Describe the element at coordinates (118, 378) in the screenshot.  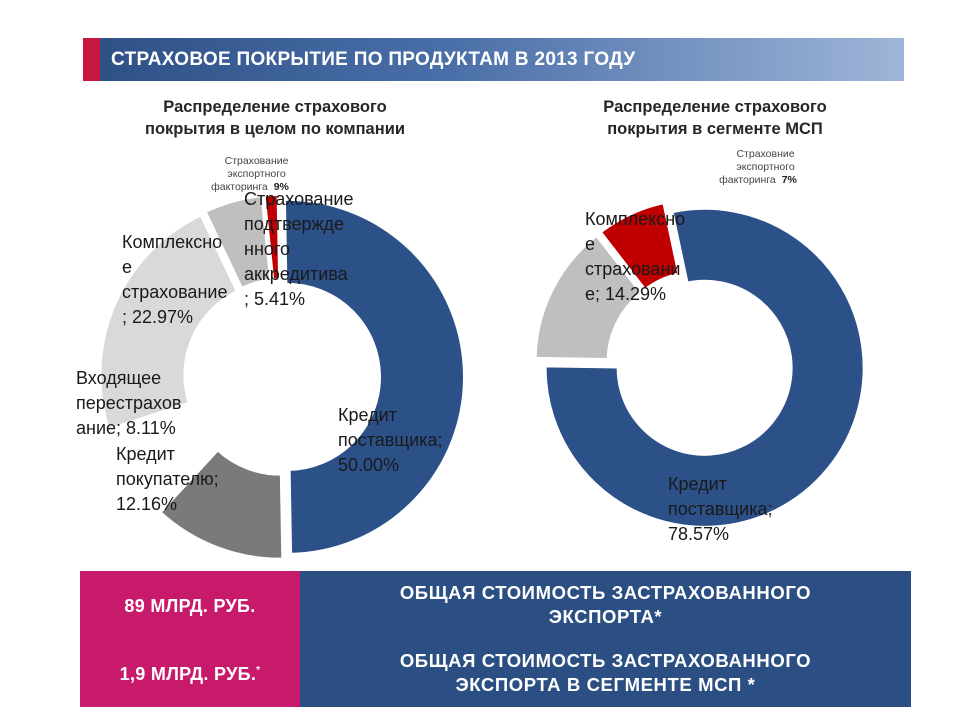
I see `chart1-label-reinsurance-line: Входящее` at that location.